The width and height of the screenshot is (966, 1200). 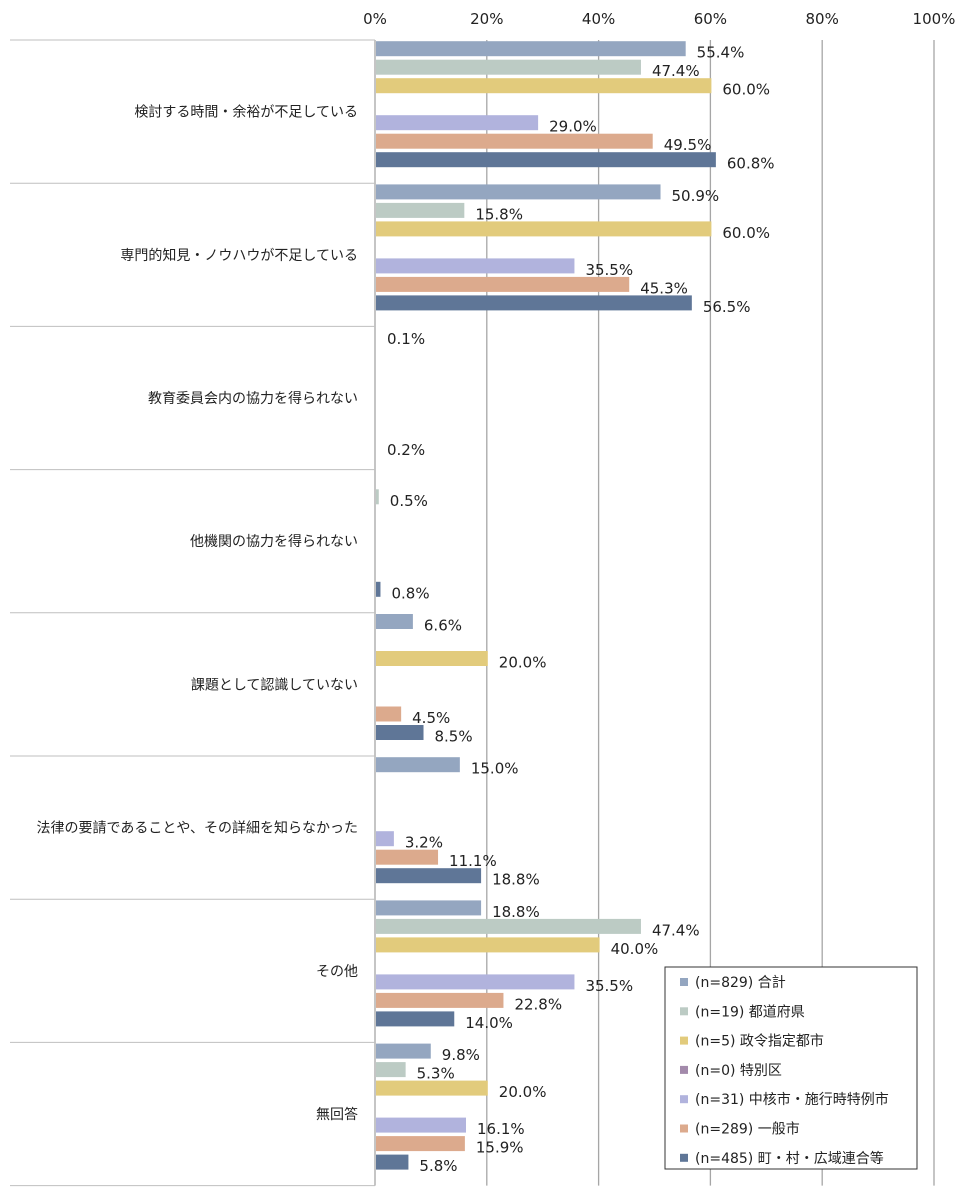 What do you see at coordinates (696, 196) in the screenshot?
I see `data-label: 50.9%` at bounding box center [696, 196].